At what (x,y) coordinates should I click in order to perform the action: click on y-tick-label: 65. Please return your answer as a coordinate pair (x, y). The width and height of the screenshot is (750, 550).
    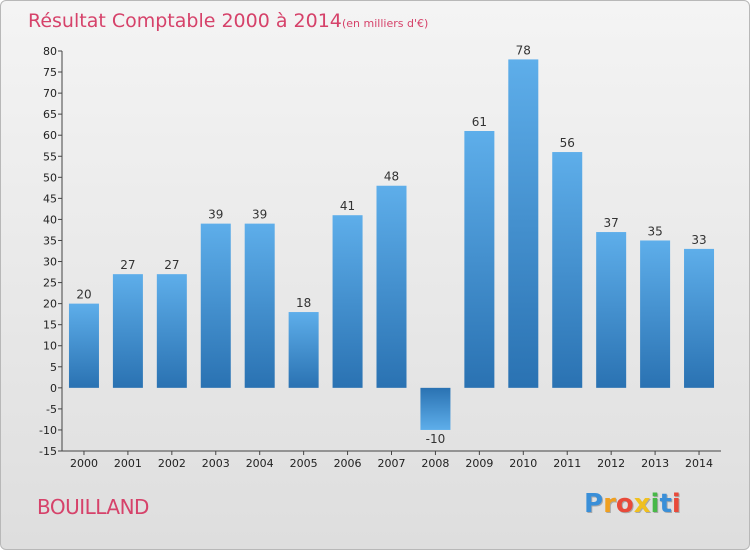
    Looking at the image, I should click on (50, 114).